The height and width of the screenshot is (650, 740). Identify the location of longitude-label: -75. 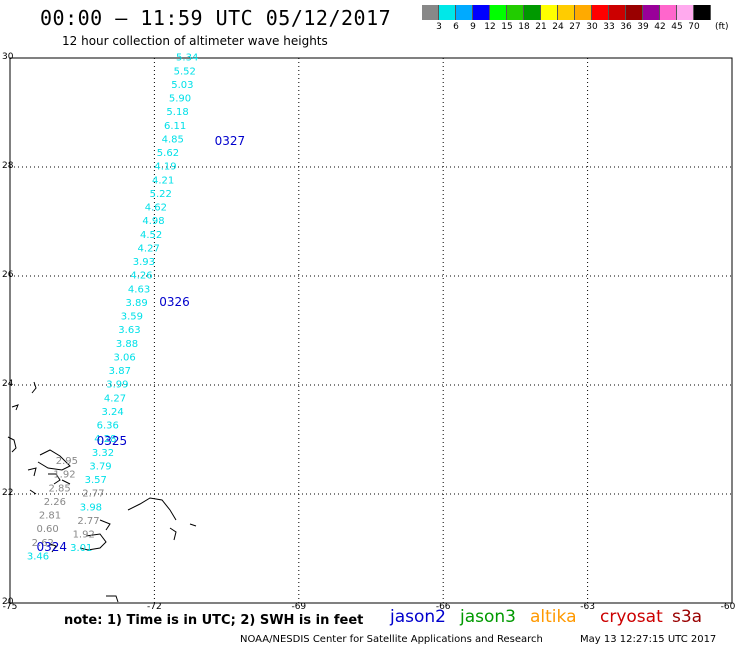
(10, 607).